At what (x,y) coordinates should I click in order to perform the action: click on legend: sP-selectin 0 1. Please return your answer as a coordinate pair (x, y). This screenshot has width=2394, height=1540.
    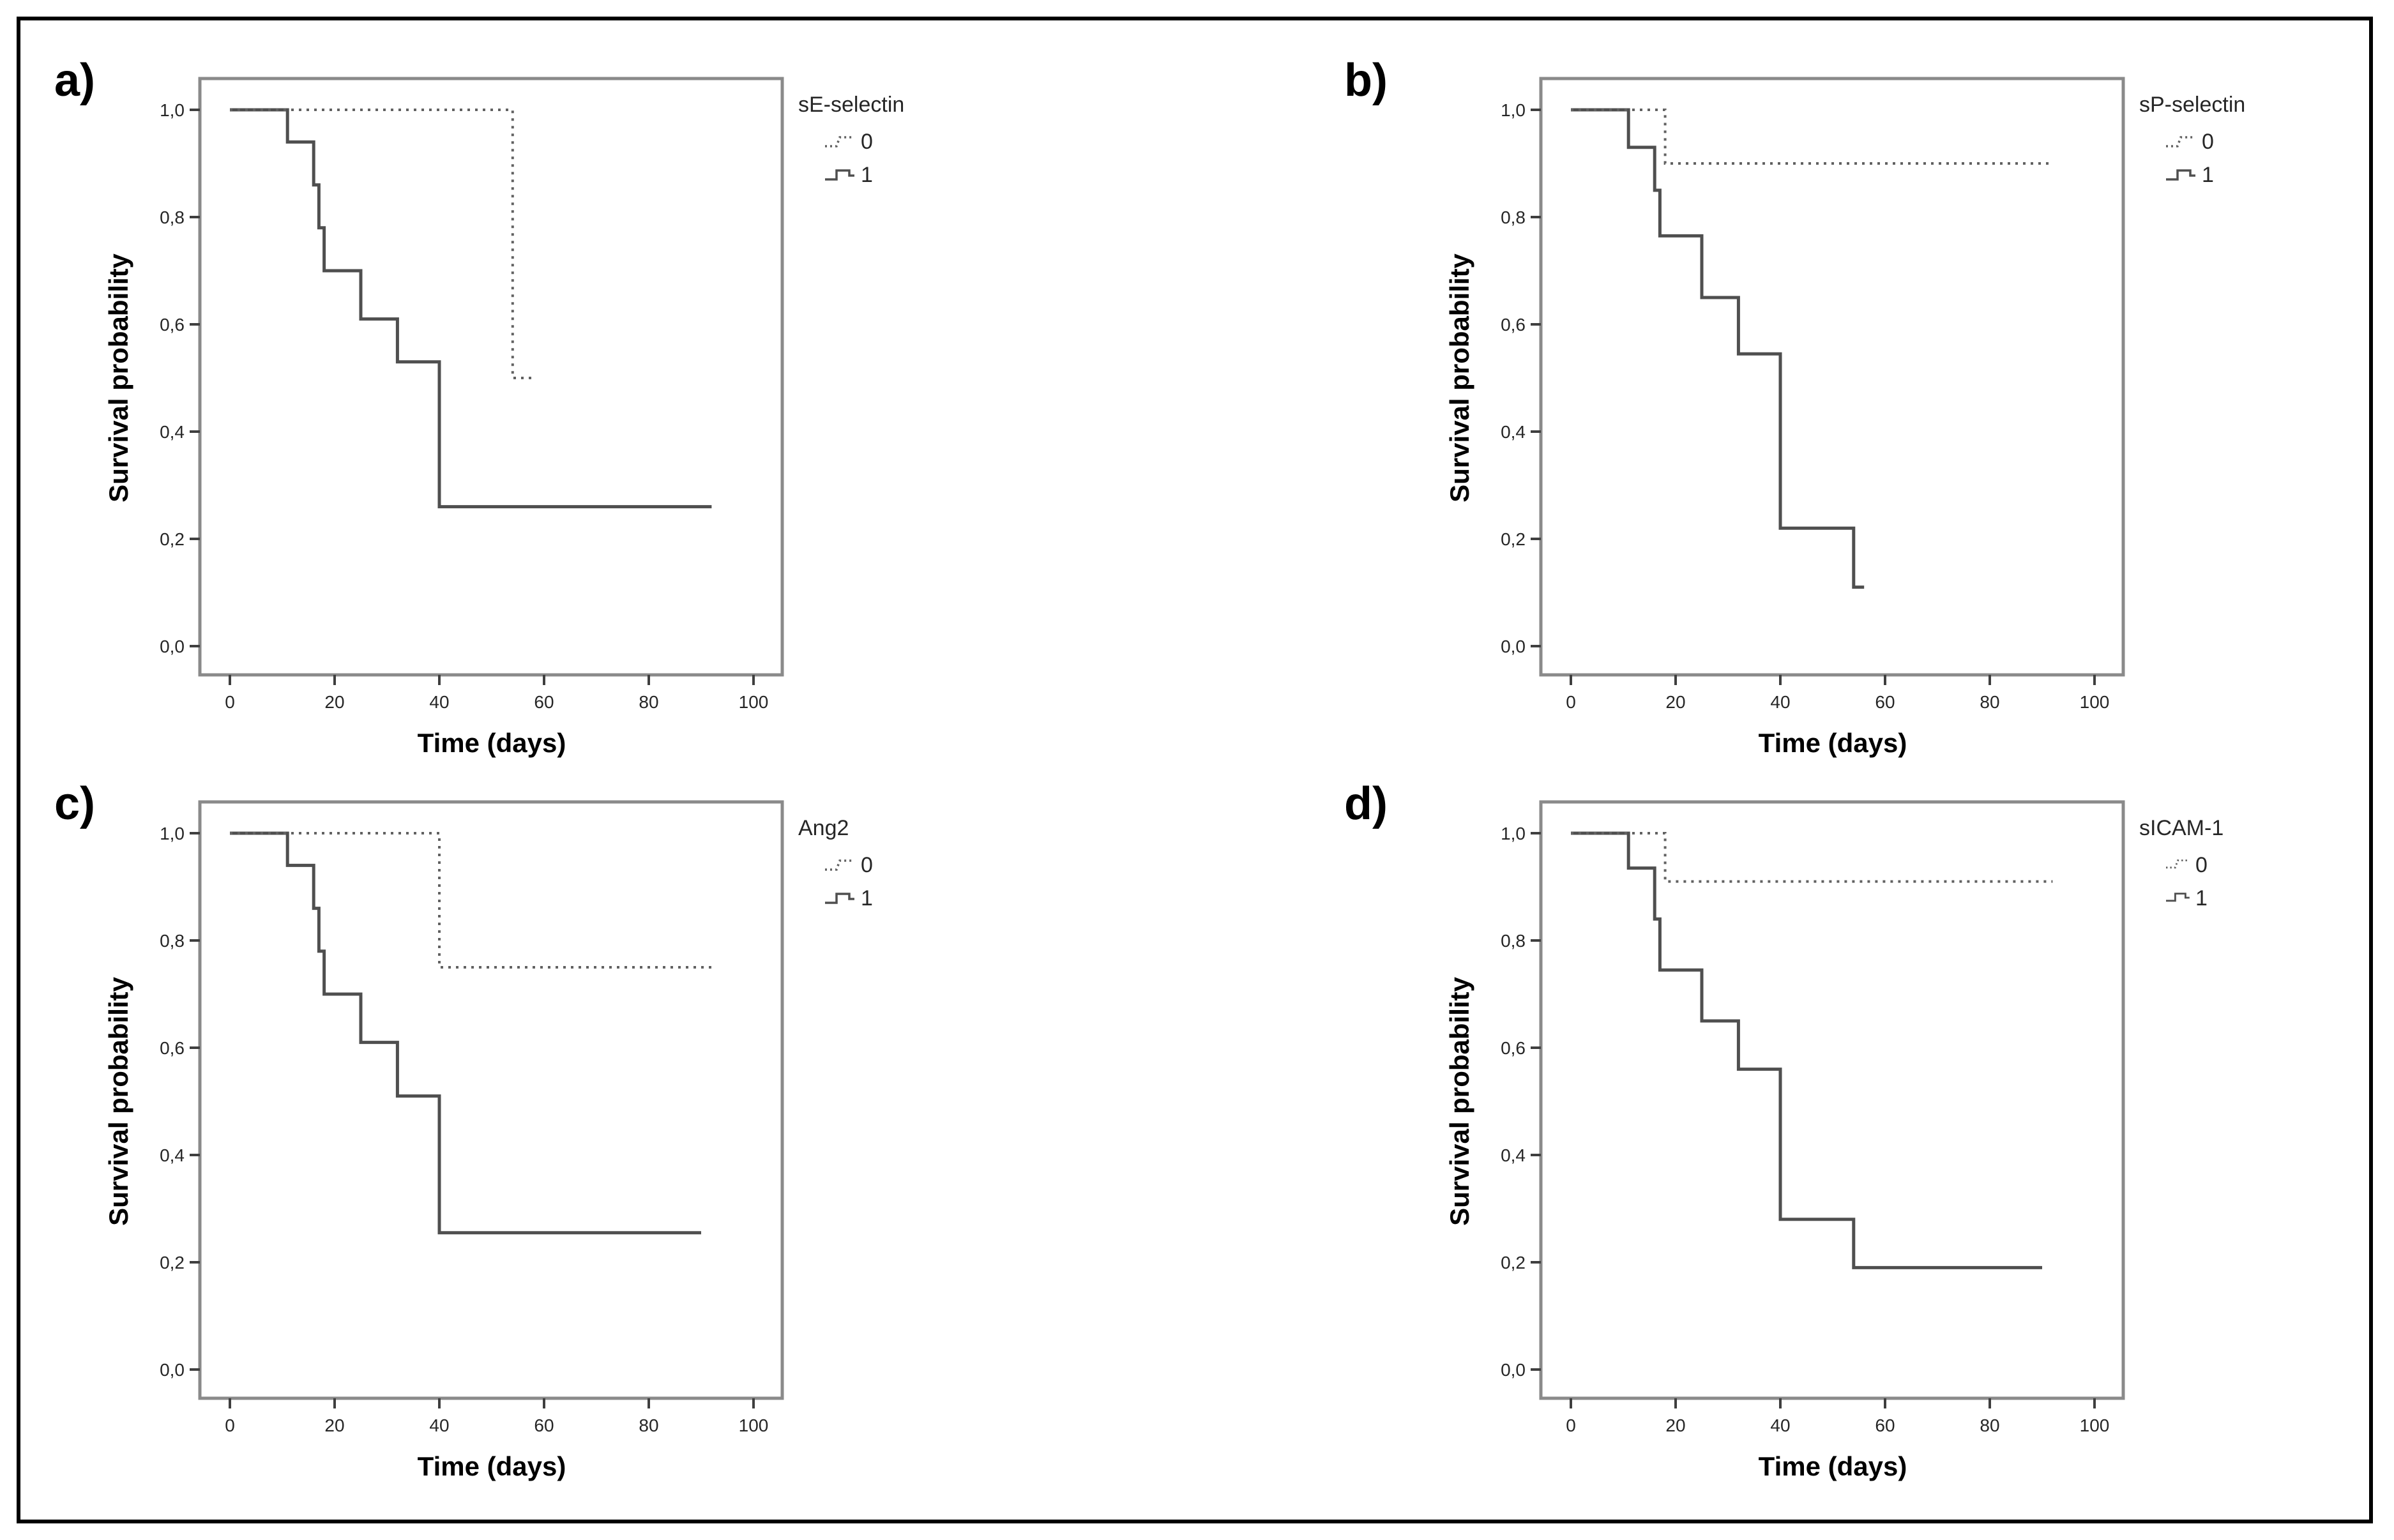
    Looking at the image, I should click on (2192, 140).